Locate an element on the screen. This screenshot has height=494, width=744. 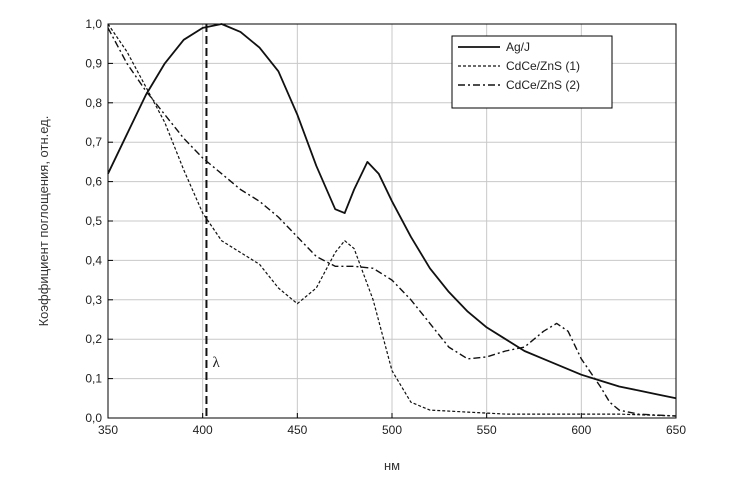
legend-label-cdce-zns-2: CdCe/ZnS (2) is located at coordinates (543, 85).